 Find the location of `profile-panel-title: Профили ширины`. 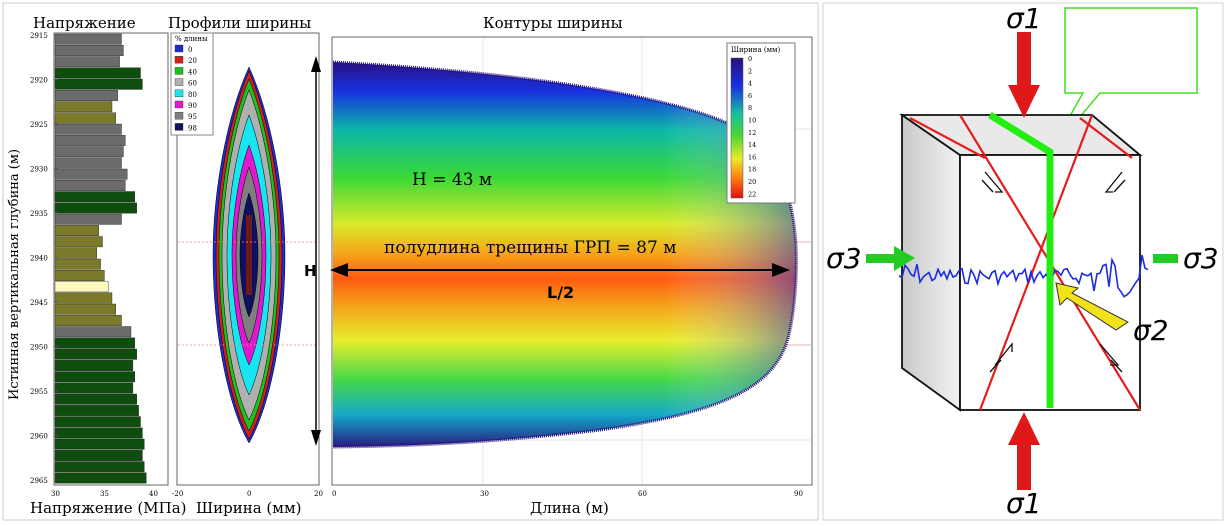

profile-panel-title: Профили ширины is located at coordinates (239, 23).